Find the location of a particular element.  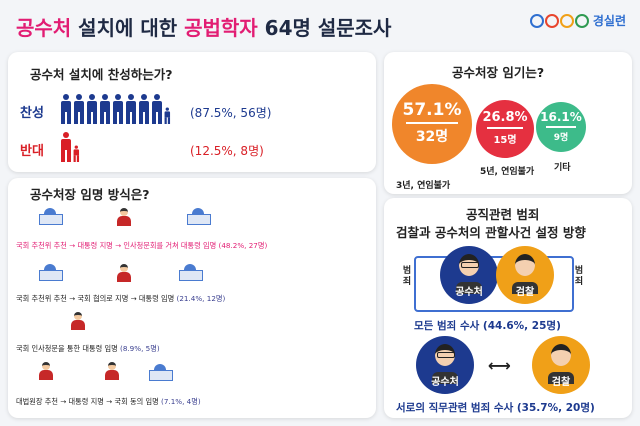

jurisdiction-title-1: 공직관련 범죄 is located at coordinates (503, 214).